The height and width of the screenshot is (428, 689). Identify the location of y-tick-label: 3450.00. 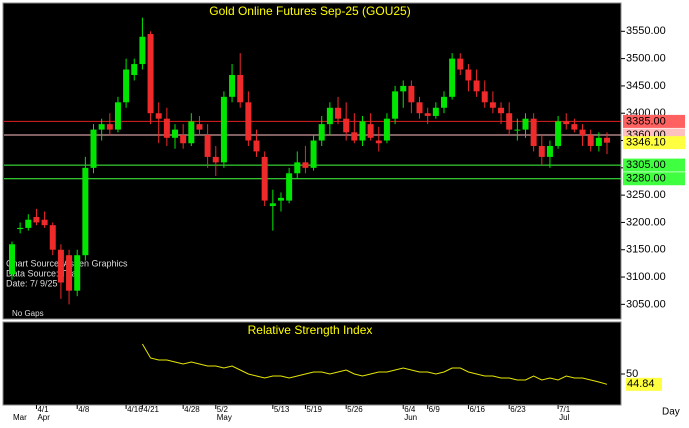
(646, 86).